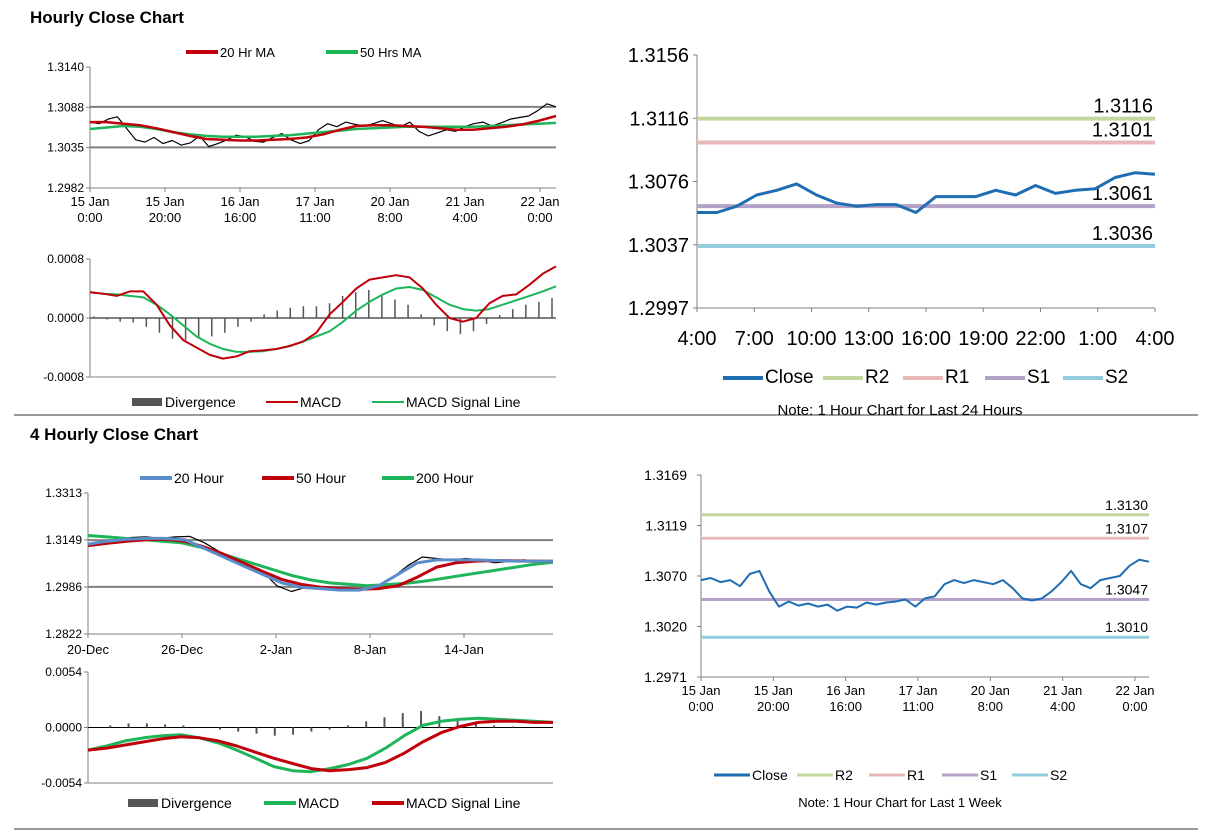  Describe the element at coordinates (61, 783) in the screenshot. I see `four-hourly-macd-ytick-label: -0.0054` at that location.